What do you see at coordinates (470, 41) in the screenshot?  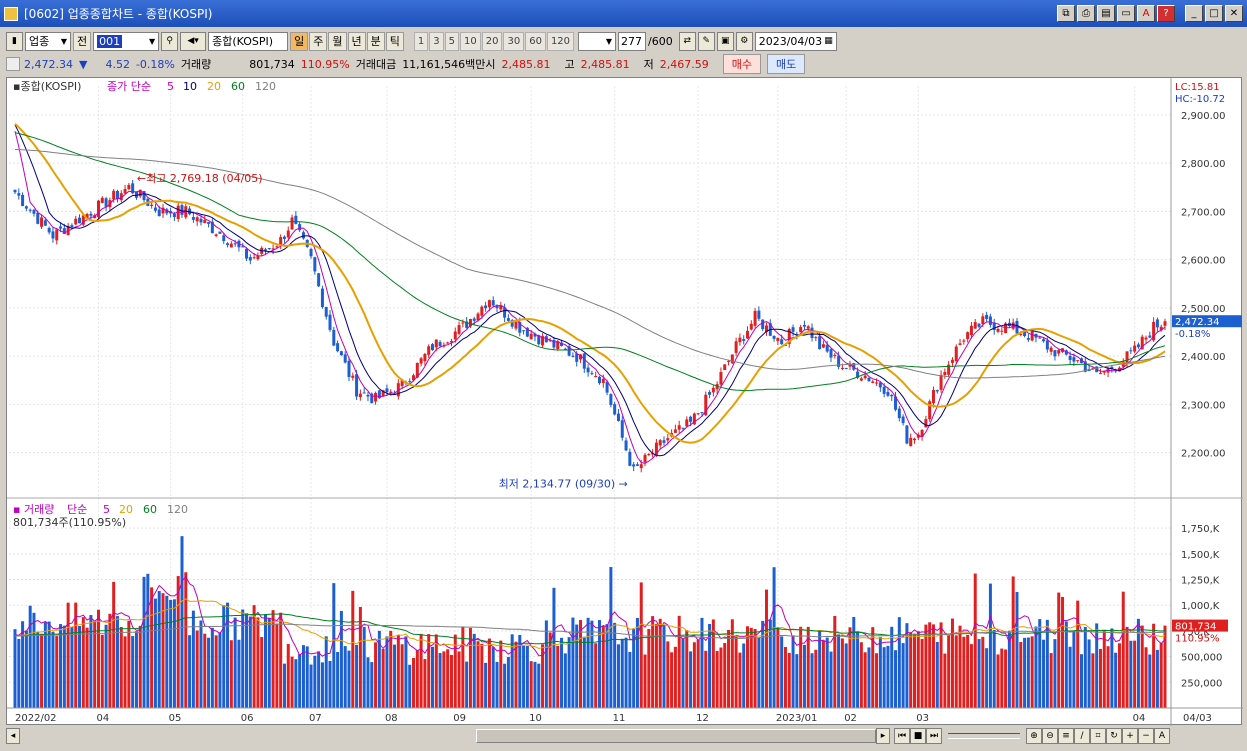 I see `interval-button-3: 10` at bounding box center [470, 41].